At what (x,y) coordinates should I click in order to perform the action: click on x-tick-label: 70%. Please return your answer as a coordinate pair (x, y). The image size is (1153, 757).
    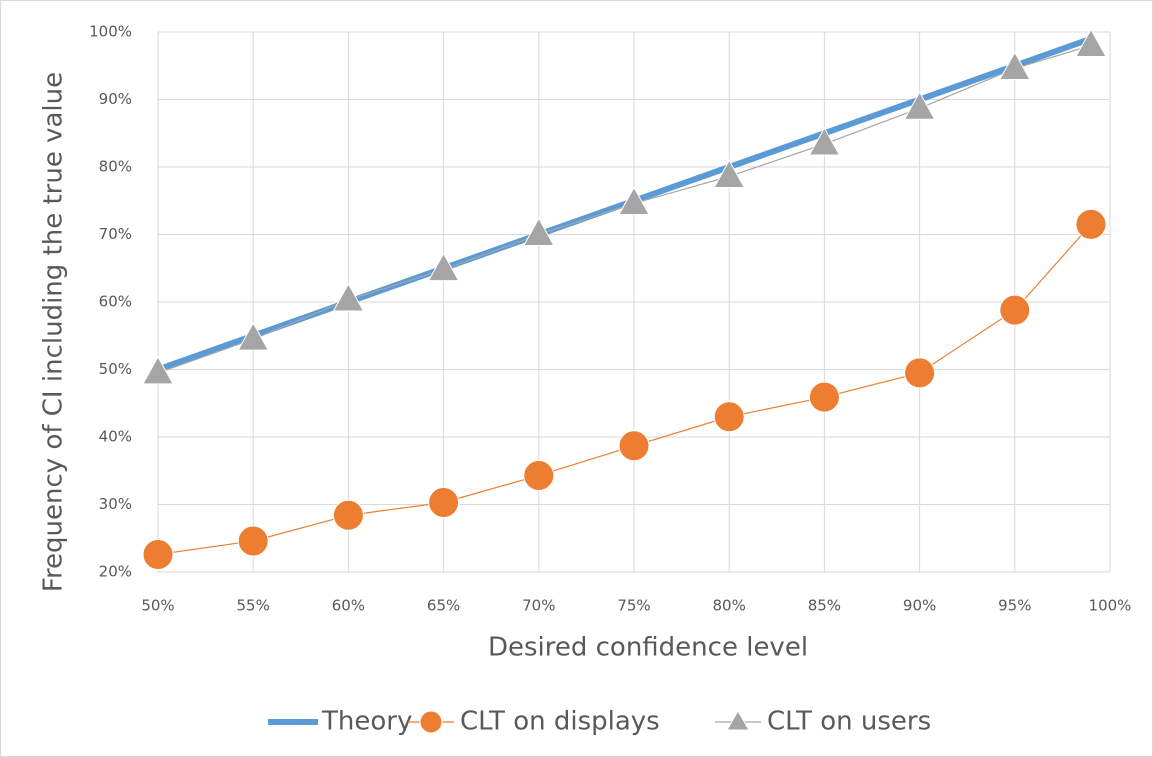
    Looking at the image, I should click on (538, 606).